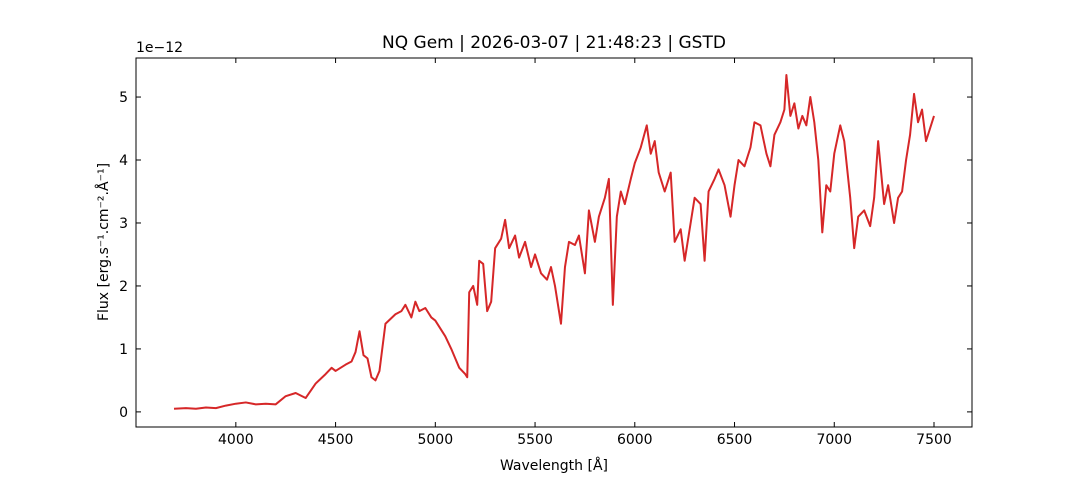  I want to click on x-axis-label: Wavelength [Å], so click(554, 465).